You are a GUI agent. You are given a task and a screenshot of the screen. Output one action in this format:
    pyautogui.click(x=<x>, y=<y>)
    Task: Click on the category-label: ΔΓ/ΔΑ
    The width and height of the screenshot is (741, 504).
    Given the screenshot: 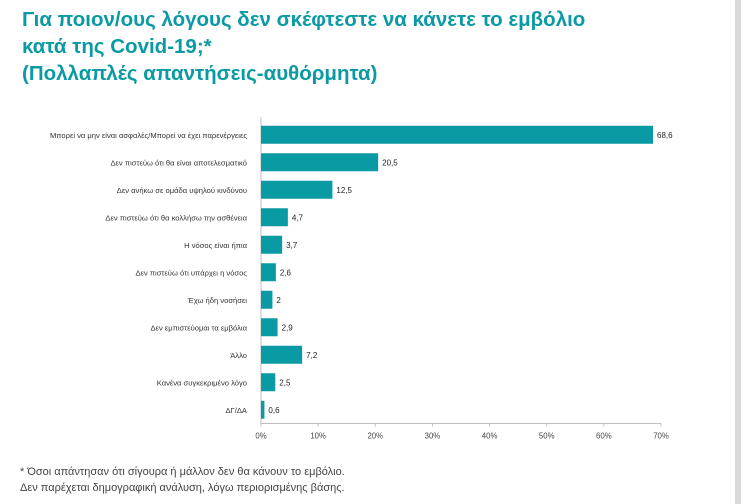 What is the action you would take?
    pyautogui.click(x=236, y=410)
    